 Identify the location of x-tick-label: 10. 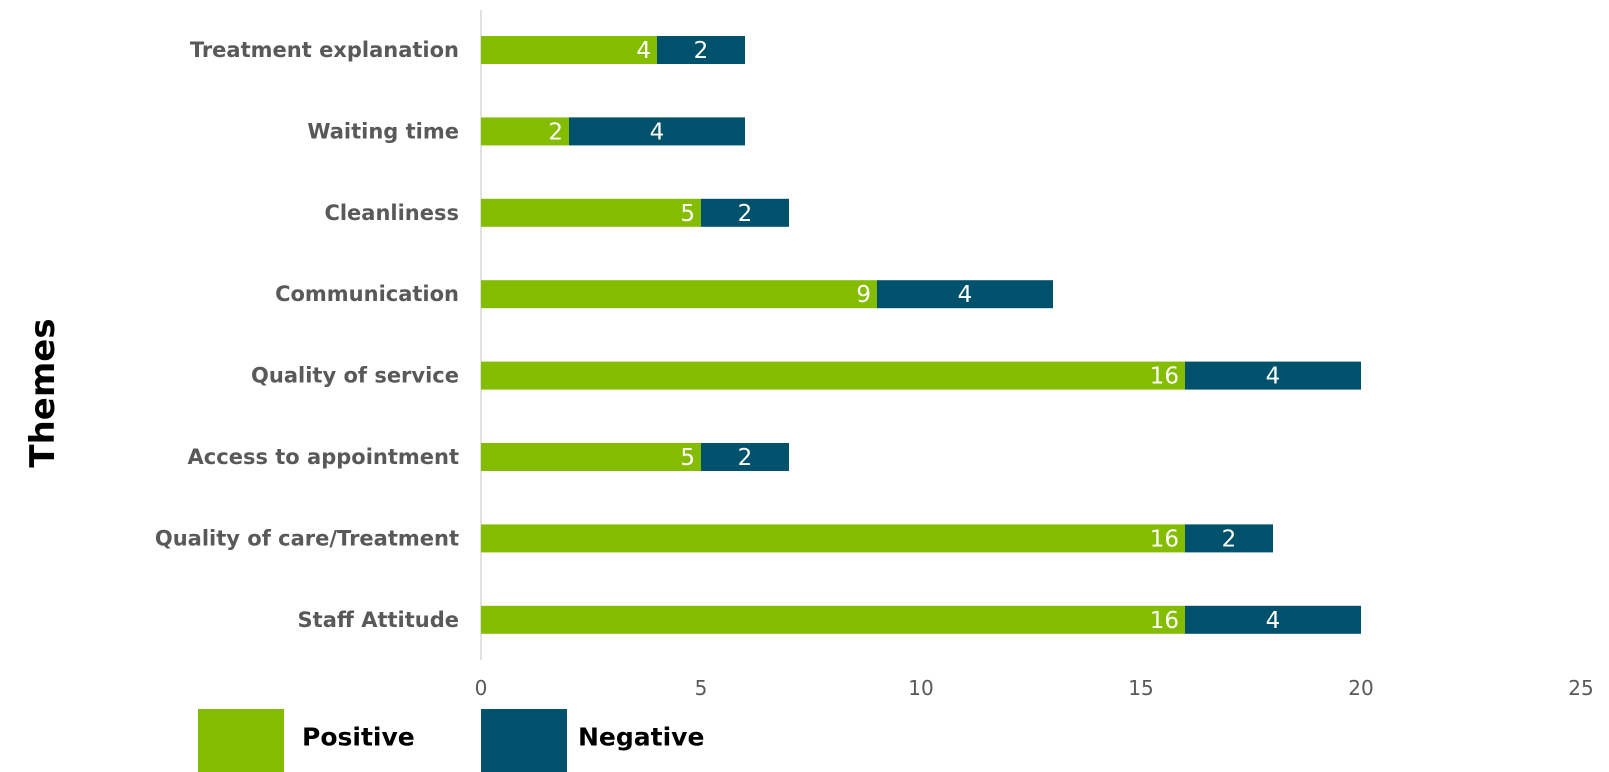
(920, 688).